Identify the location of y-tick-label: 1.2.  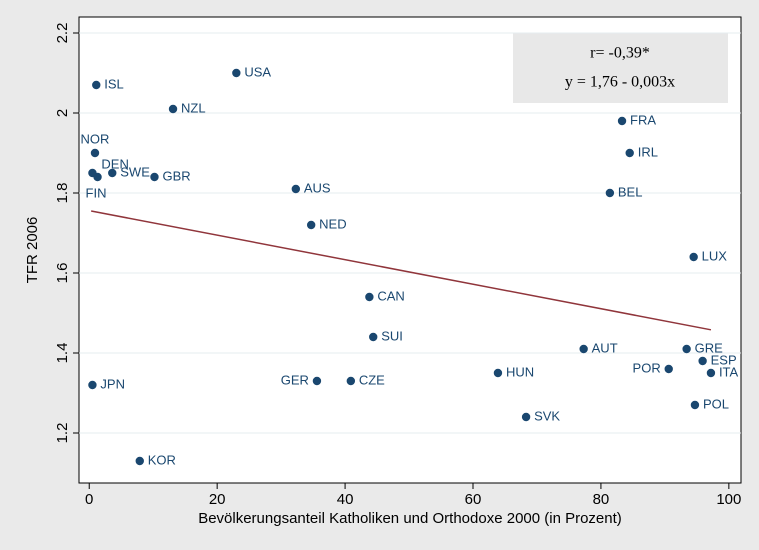
(62, 433).